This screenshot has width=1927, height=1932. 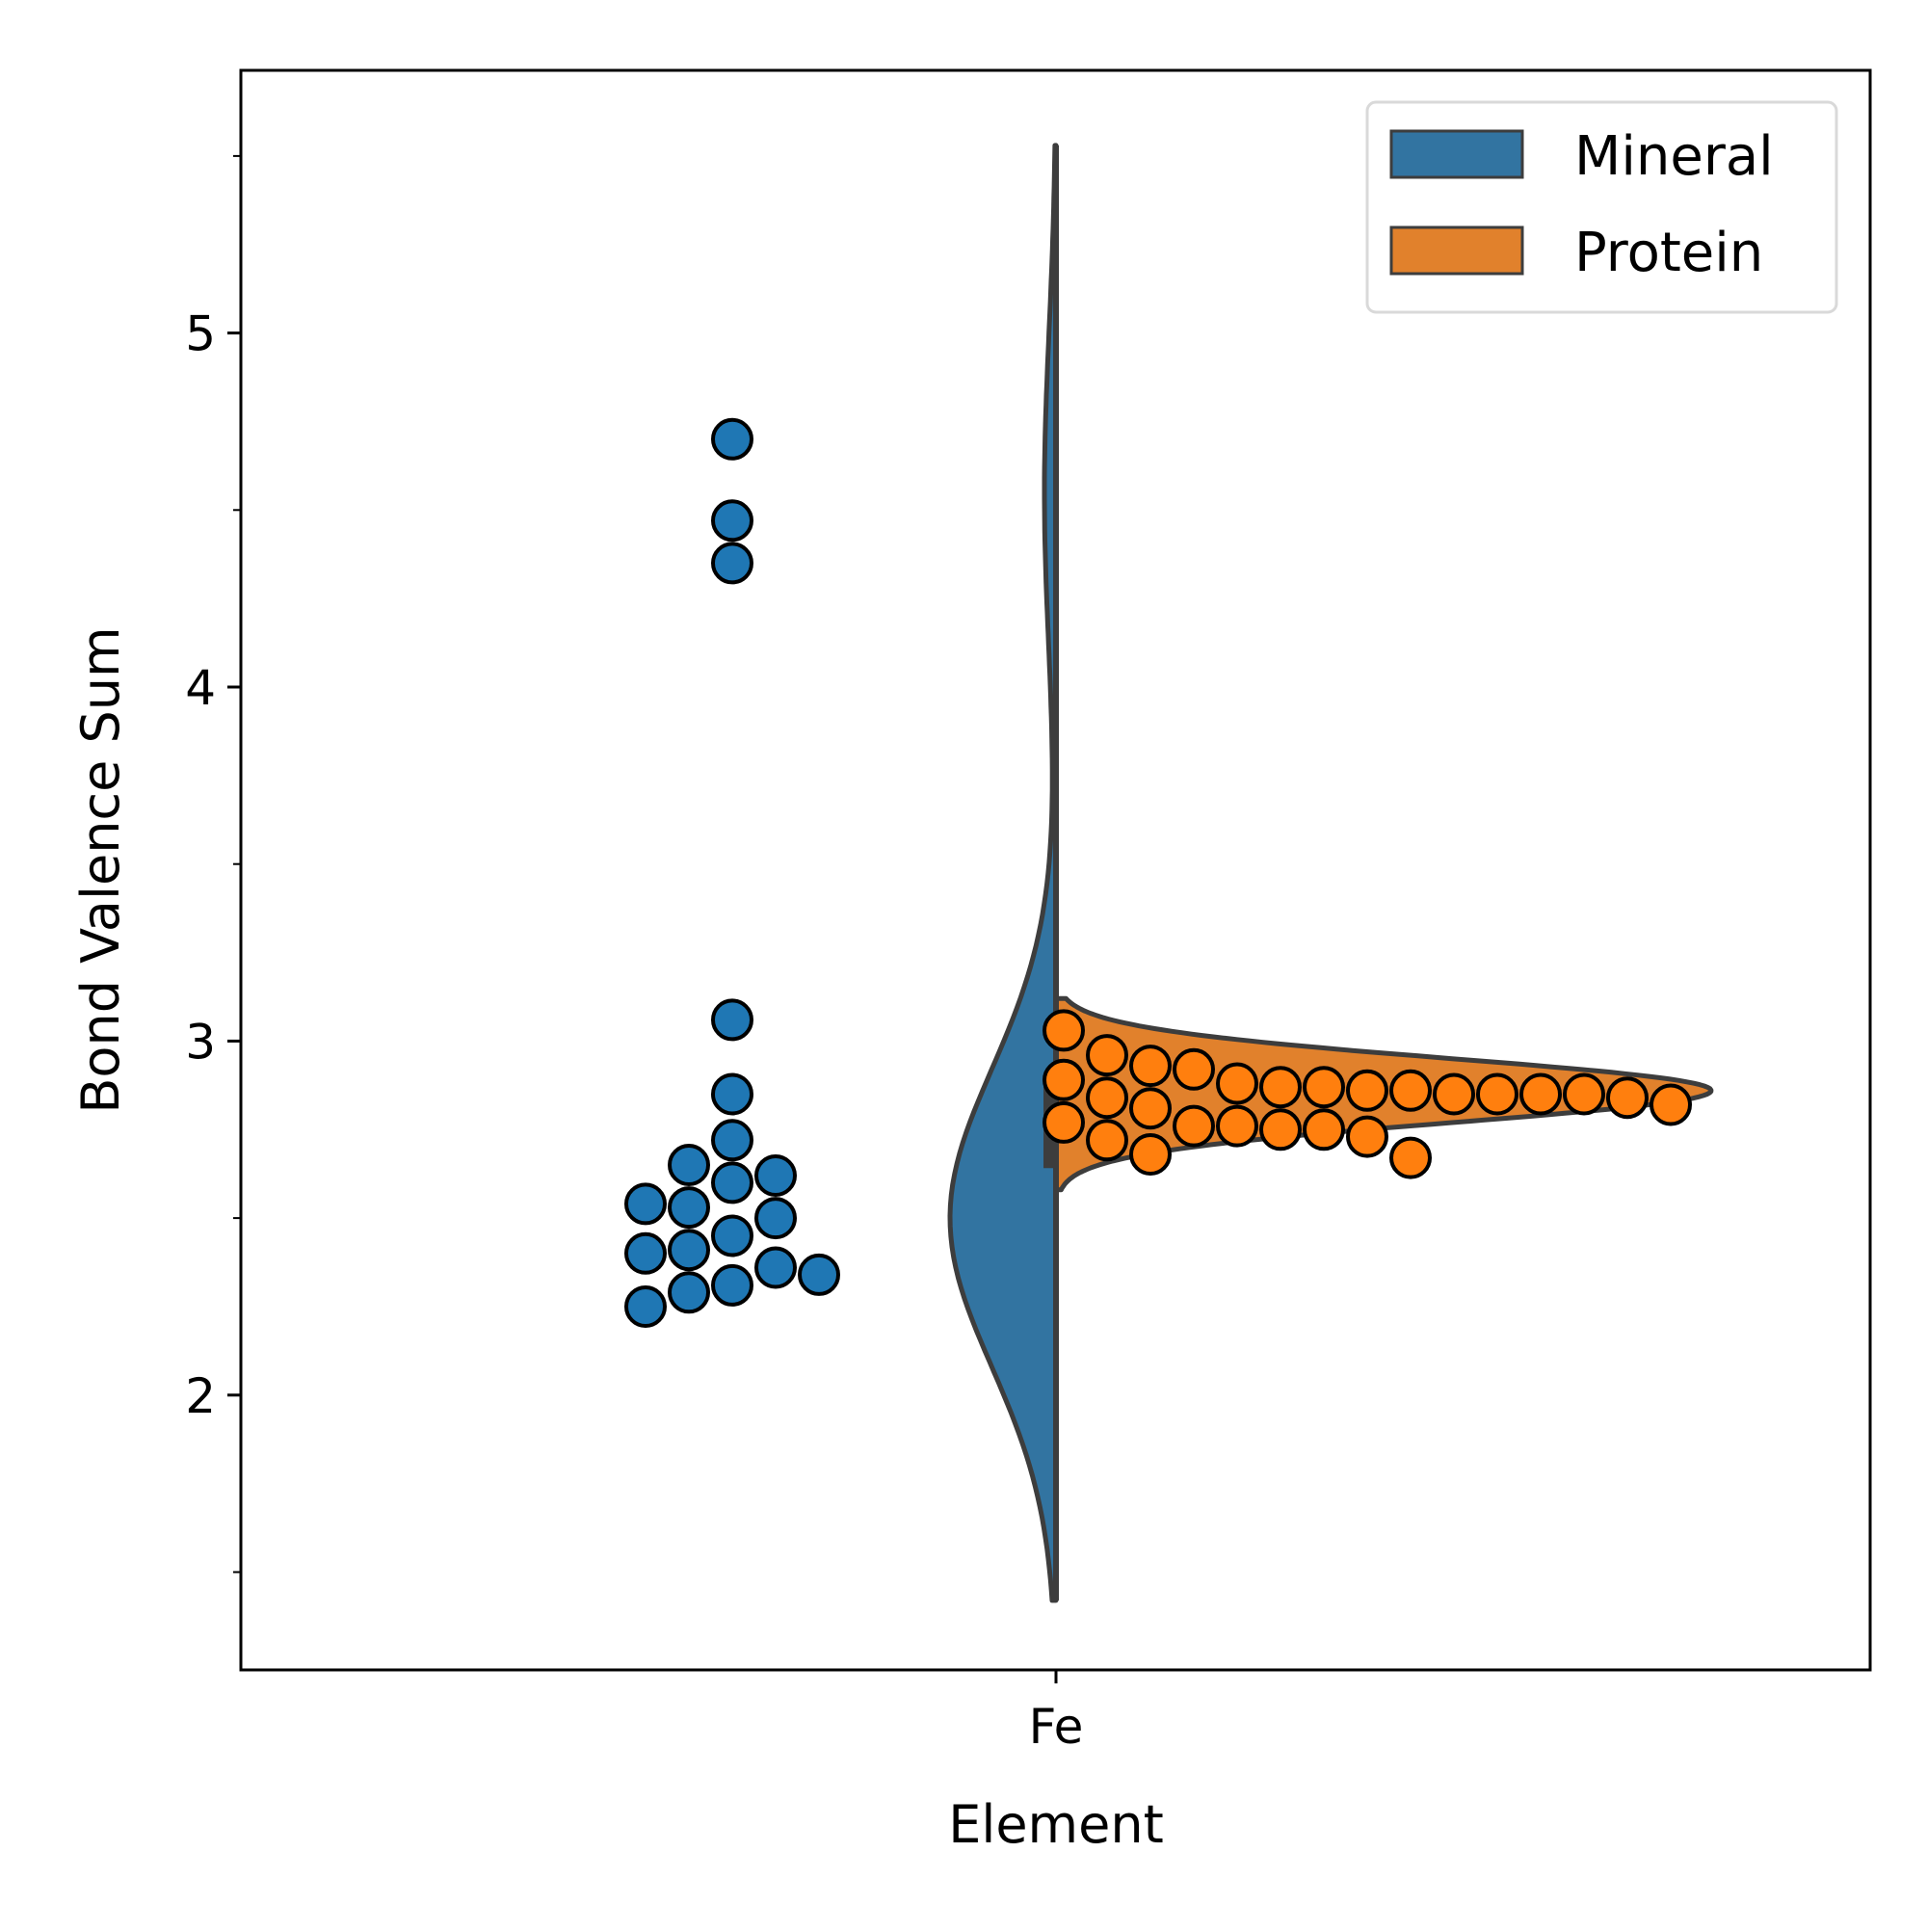 I want to click on x-axis-title: Element, so click(x=1056, y=1824).